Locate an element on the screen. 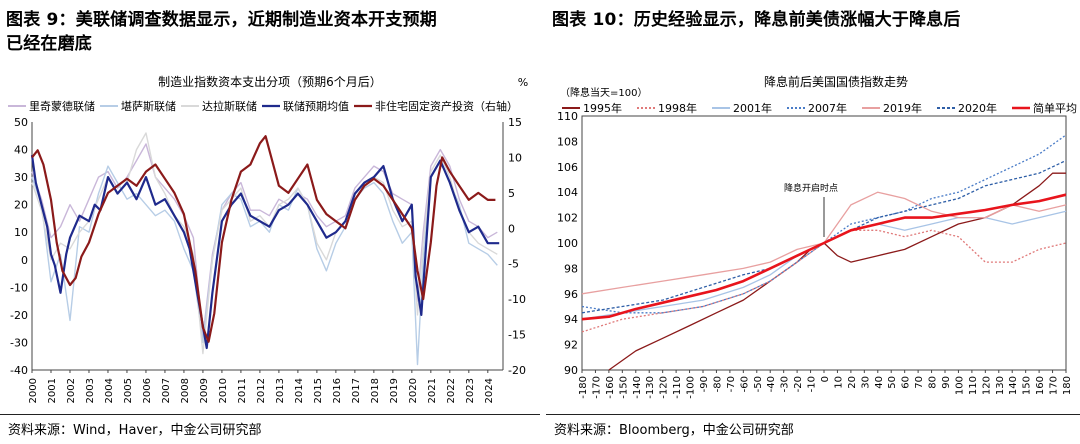 The width and height of the screenshot is (1080, 444). right-legend-3-label: 2007年 is located at coordinates (827, 108).